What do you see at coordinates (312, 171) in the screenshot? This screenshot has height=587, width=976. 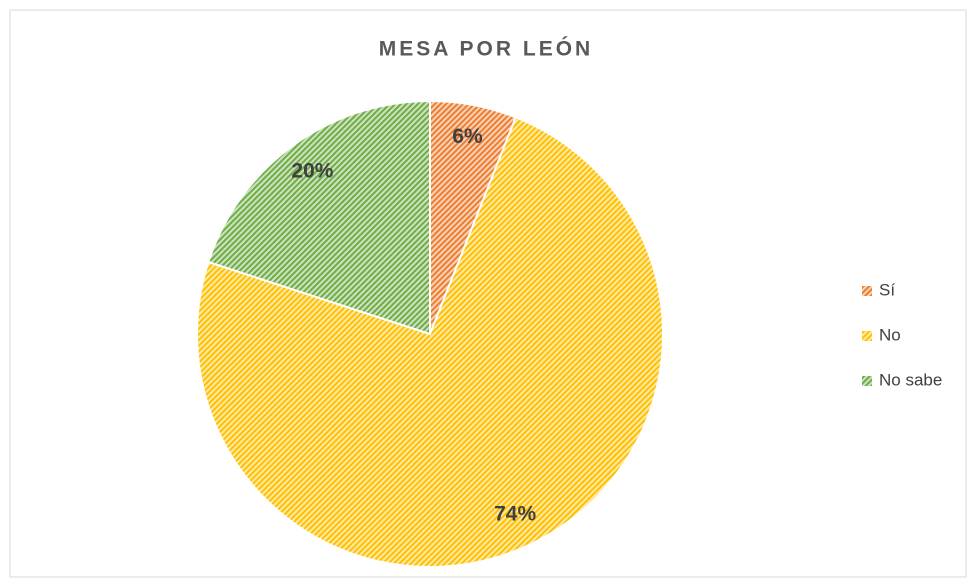 I see `data-label: 20%` at bounding box center [312, 171].